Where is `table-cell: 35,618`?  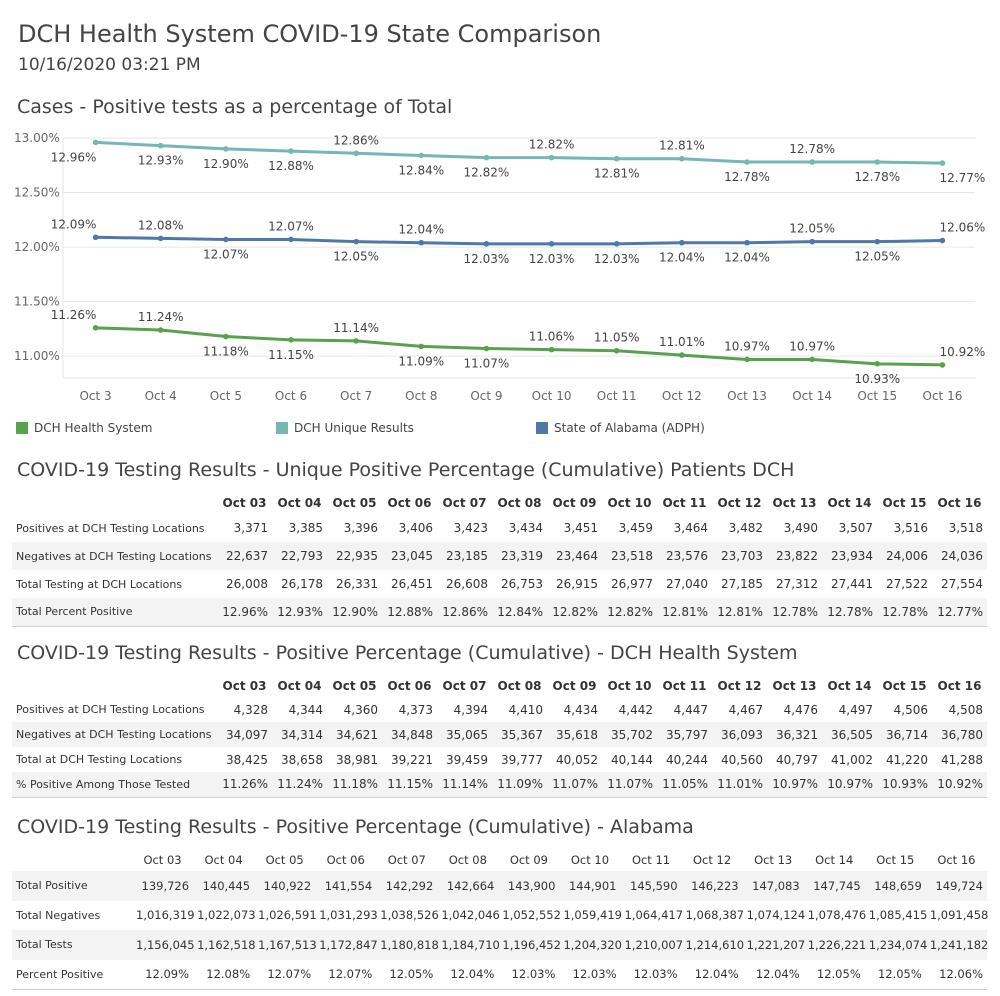 table-cell: 35,618 is located at coordinates (574, 734).